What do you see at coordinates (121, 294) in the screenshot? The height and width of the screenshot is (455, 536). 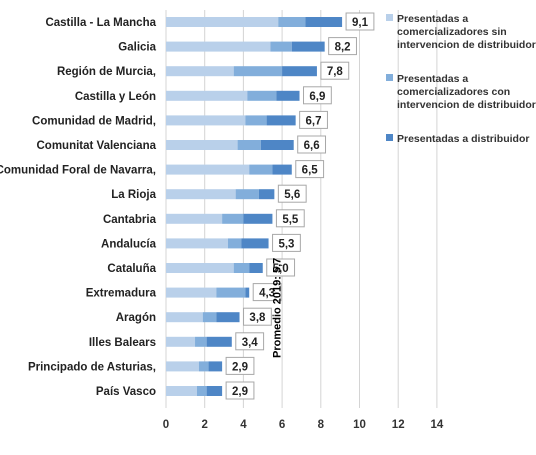 I see `category-label: Extremadura` at bounding box center [121, 294].